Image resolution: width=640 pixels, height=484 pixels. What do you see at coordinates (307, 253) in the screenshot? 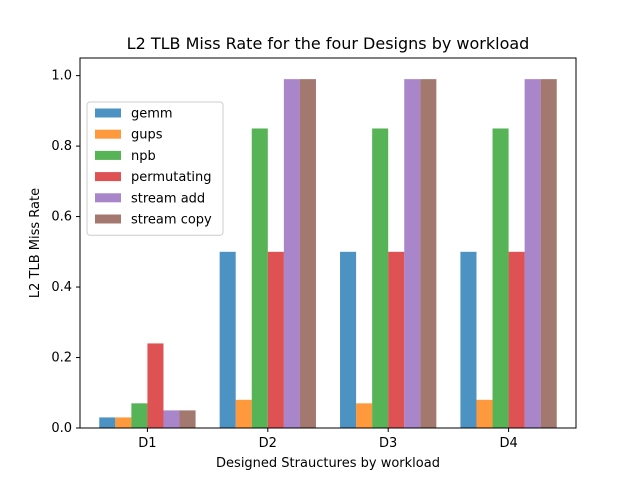
I see `bar-stream-copy-D2` at bounding box center [307, 253].